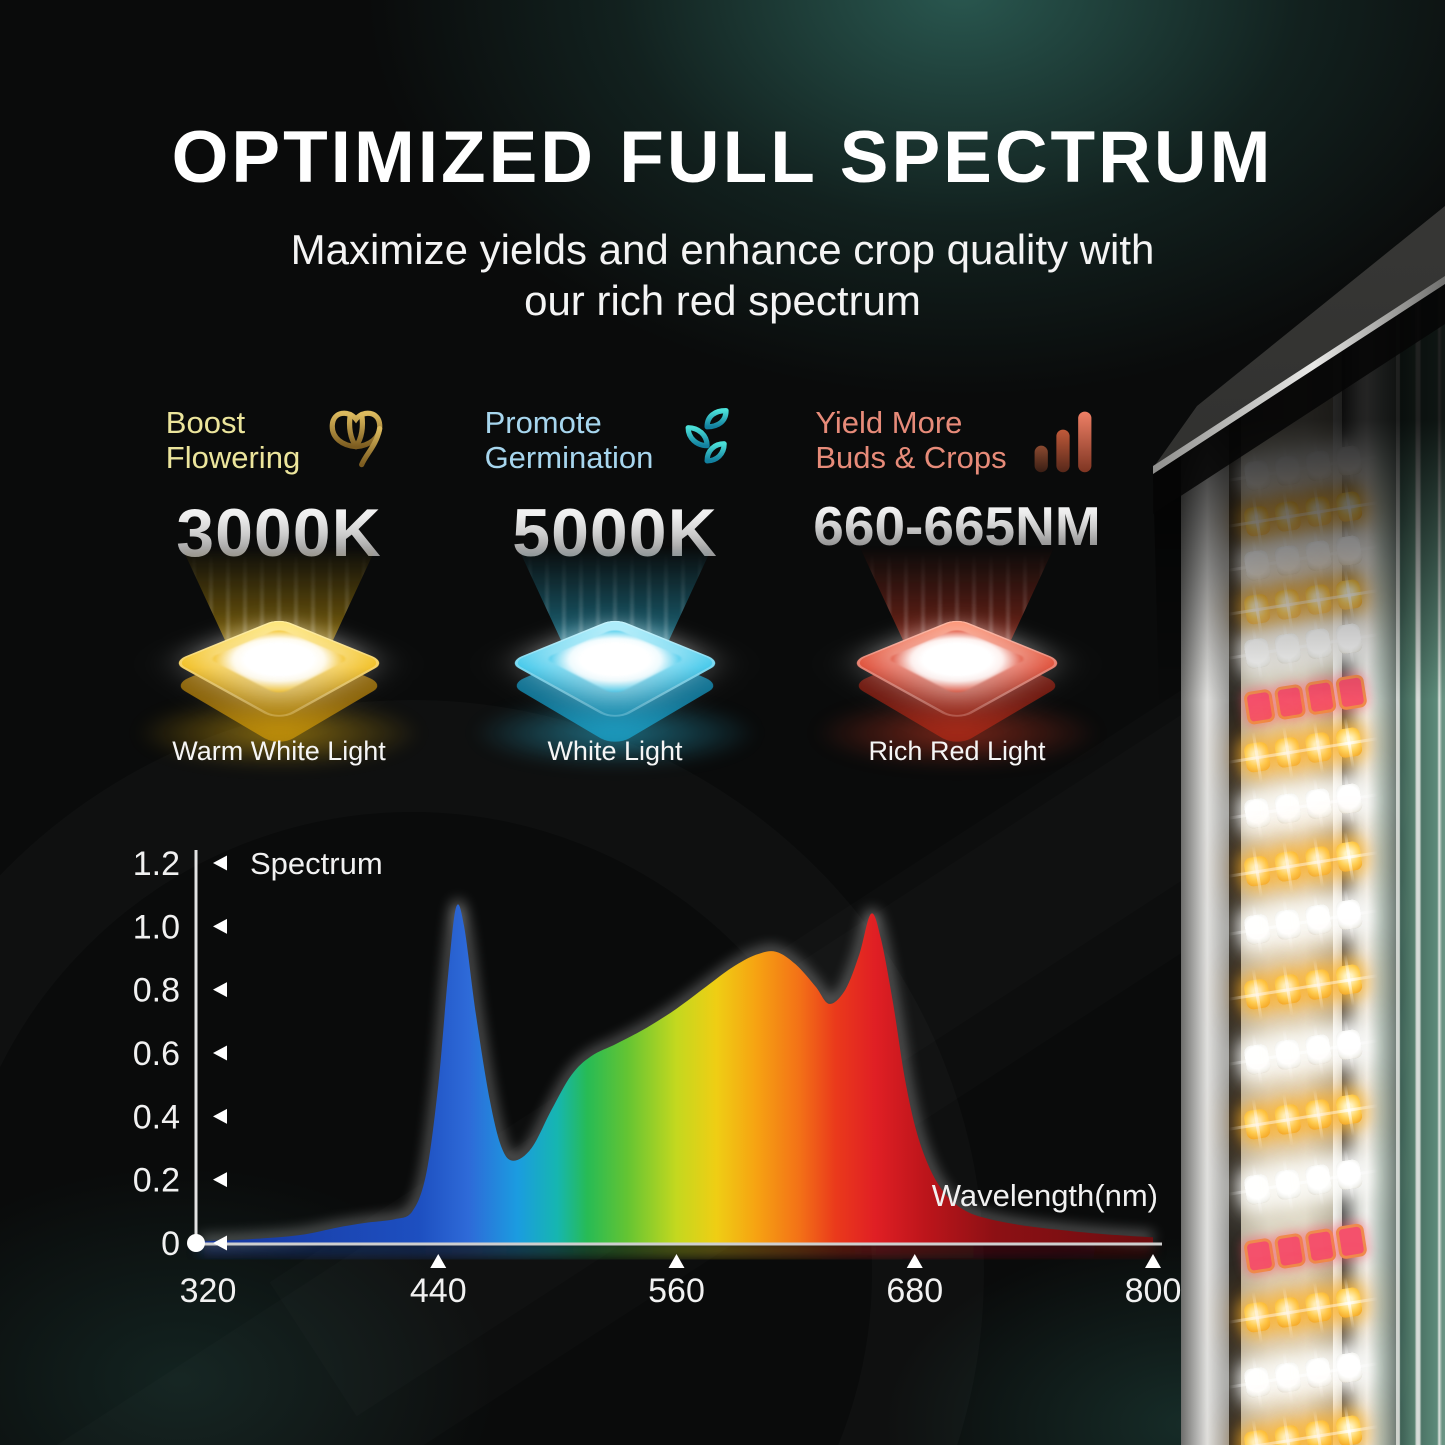 The width and height of the screenshot is (1445, 1445). I want to click on y-tick-label: 0, so click(170, 1244).